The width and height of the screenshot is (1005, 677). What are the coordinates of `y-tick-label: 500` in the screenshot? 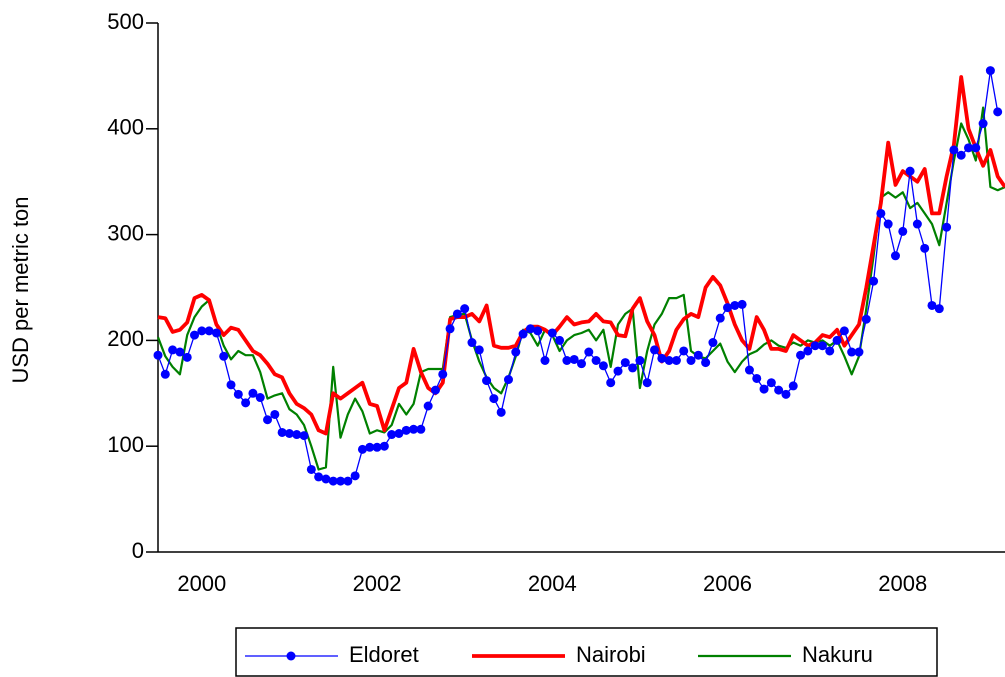 It's located at (125, 21).